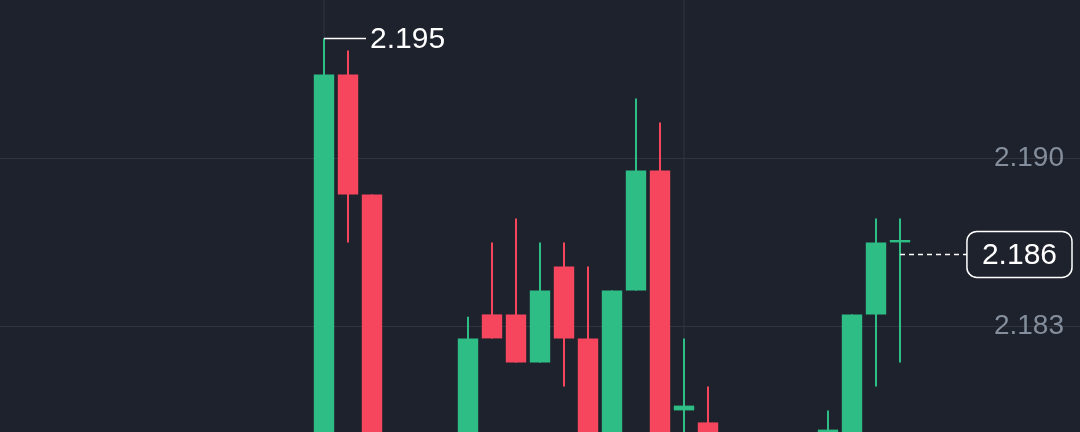 The image size is (1080, 432). I want to click on y-tick-label: 2.183, so click(1028, 325).